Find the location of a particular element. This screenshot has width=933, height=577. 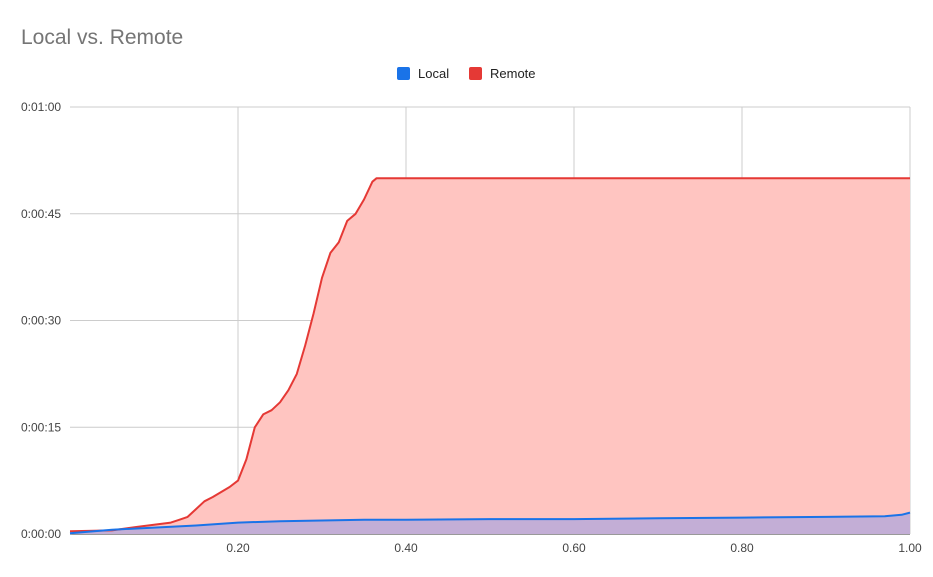

y-tick-label: 0:00:45 is located at coordinates (41, 214).